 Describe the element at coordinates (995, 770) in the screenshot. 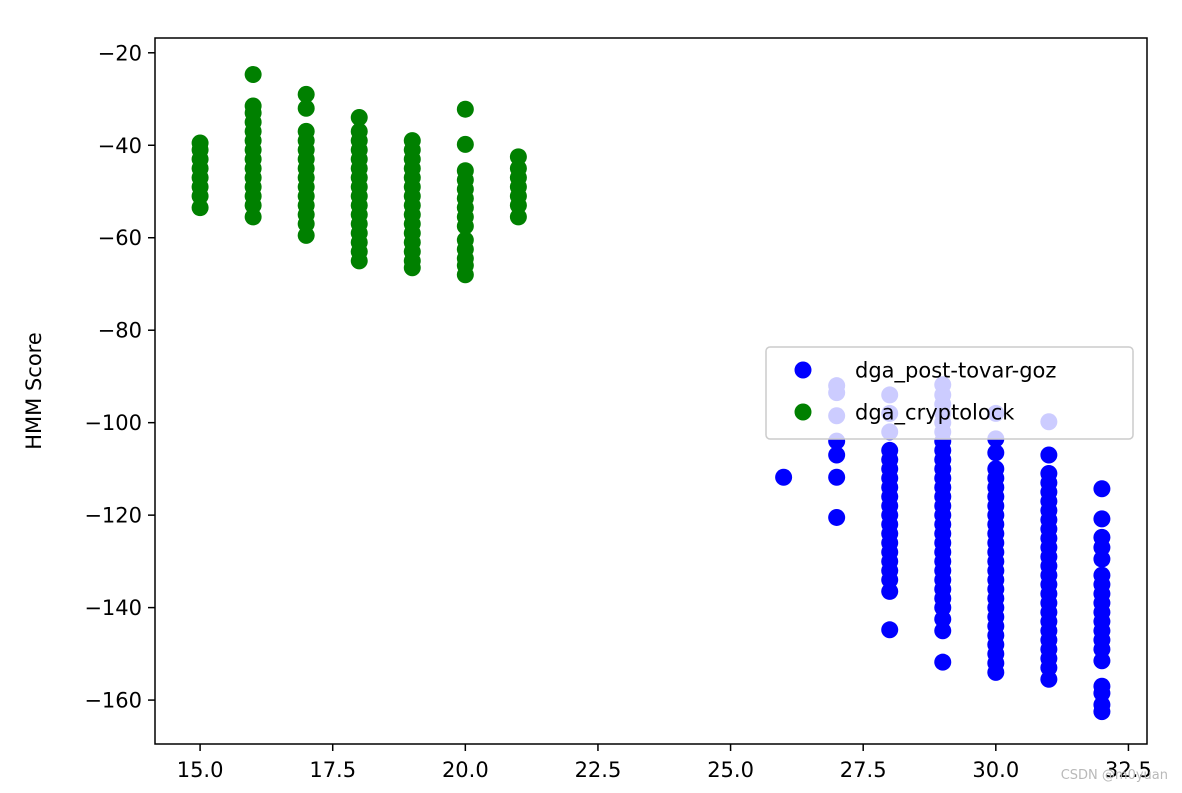

I see `x-tick-label: 30.0` at that location.